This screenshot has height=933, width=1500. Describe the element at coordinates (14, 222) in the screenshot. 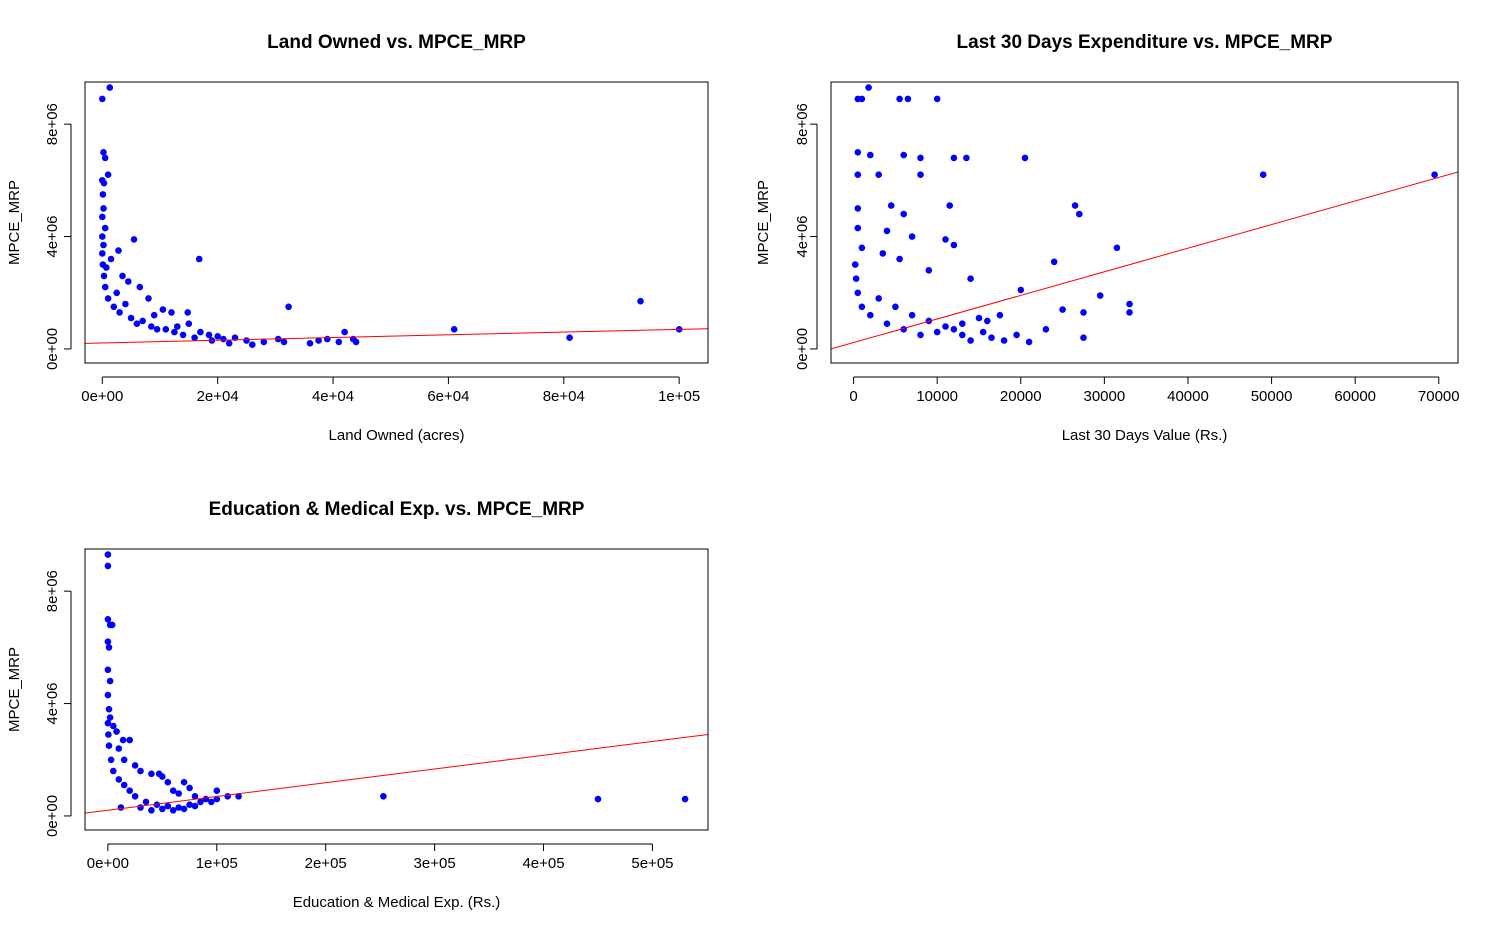

I see `y-axis-label: MPCE_MRP` at that location.